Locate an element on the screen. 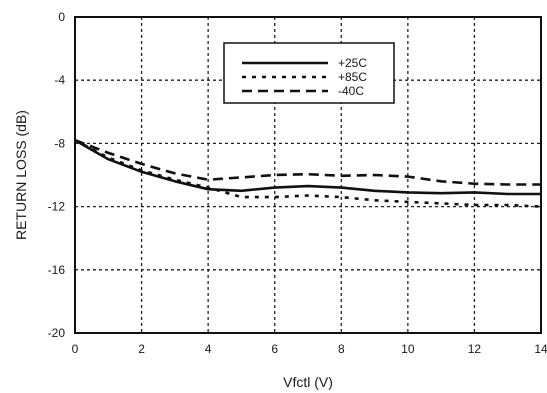 This screenshot has height=393, width=547. legend-label: -40C is located at coordinates (351, 91).